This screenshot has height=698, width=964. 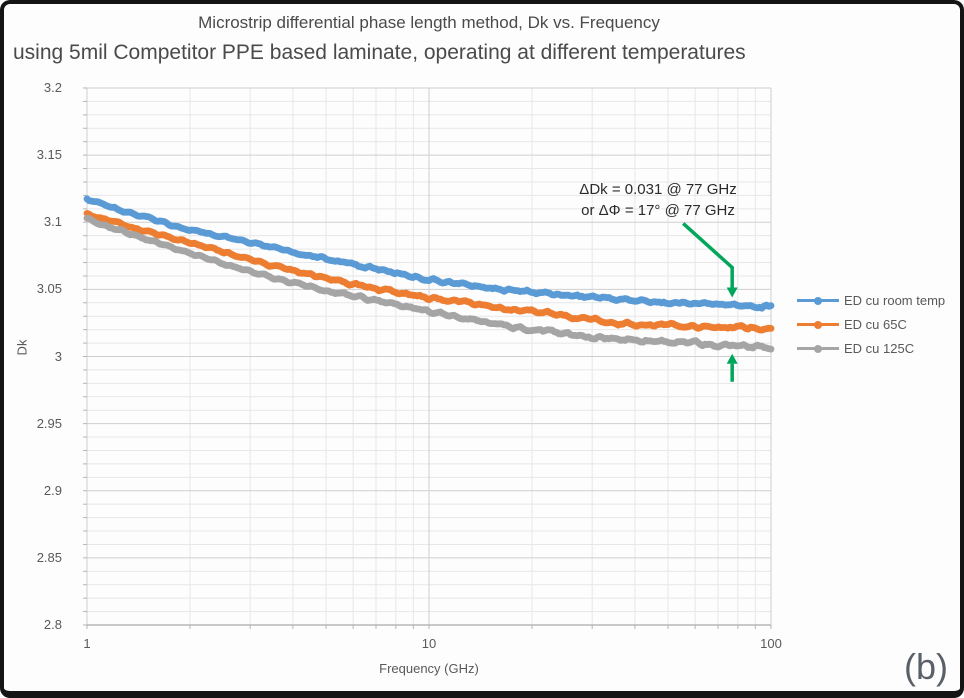 I want to click on y-tick-label: 2.8, so click(x=52, y=624).